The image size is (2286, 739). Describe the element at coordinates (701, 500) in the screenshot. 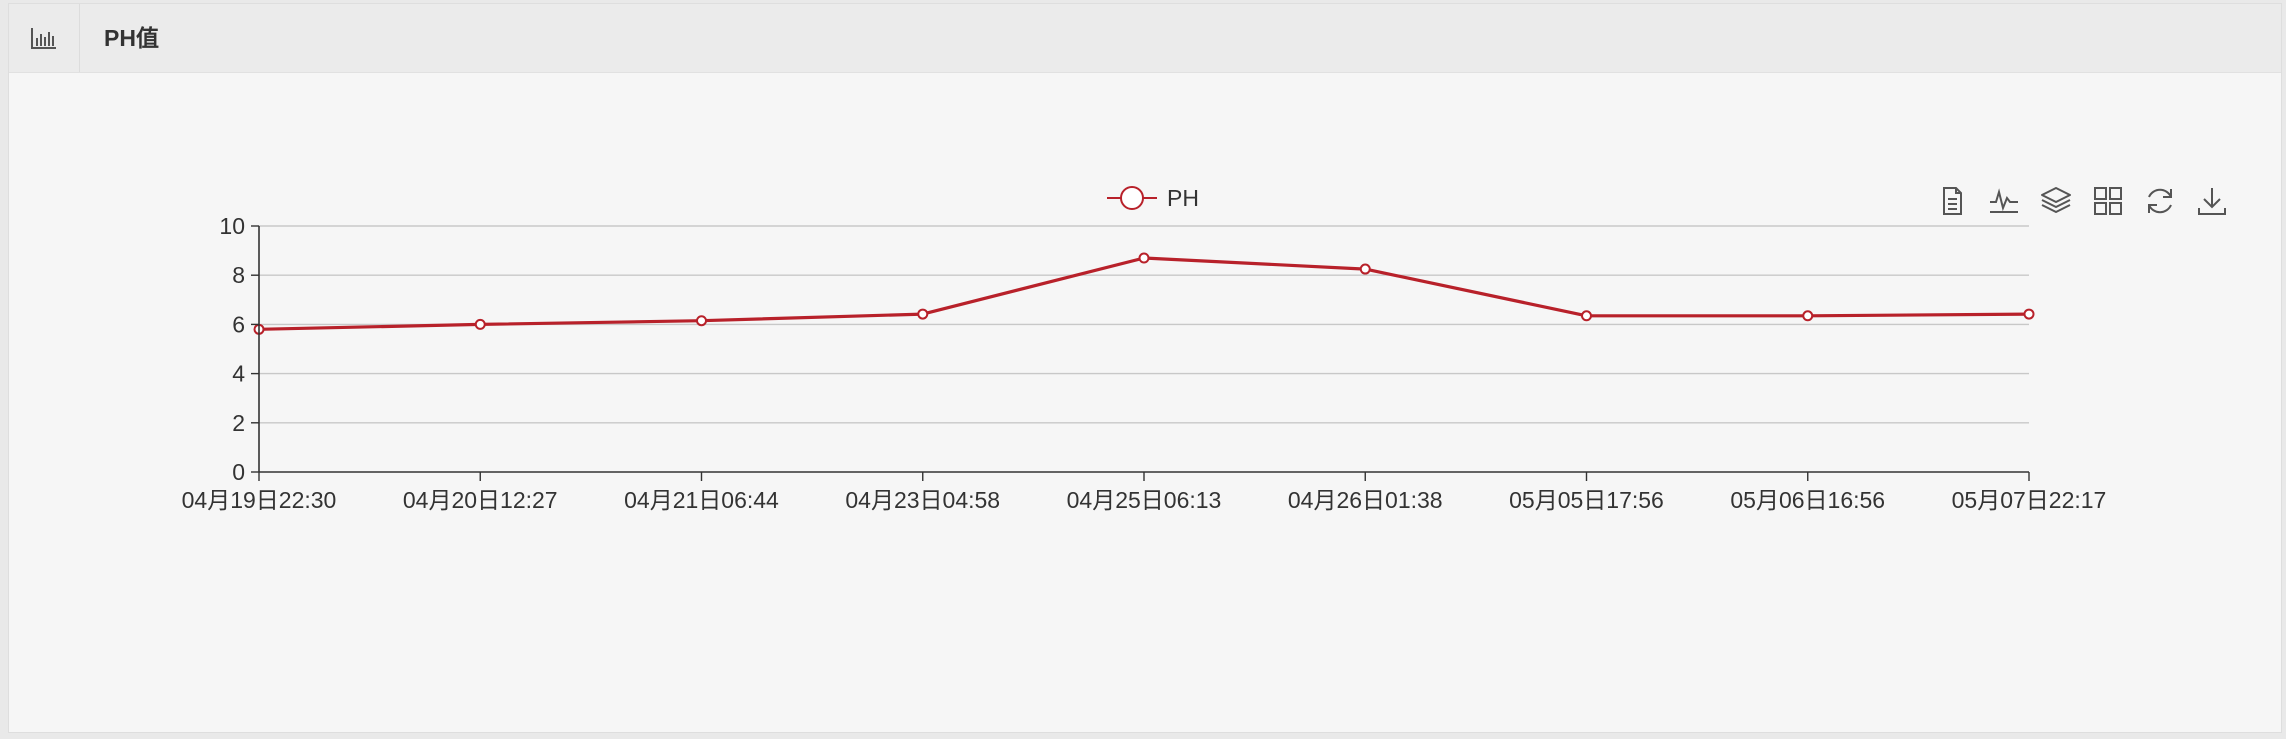

I see `x-tick-label: 04月21日06:44` at that location.